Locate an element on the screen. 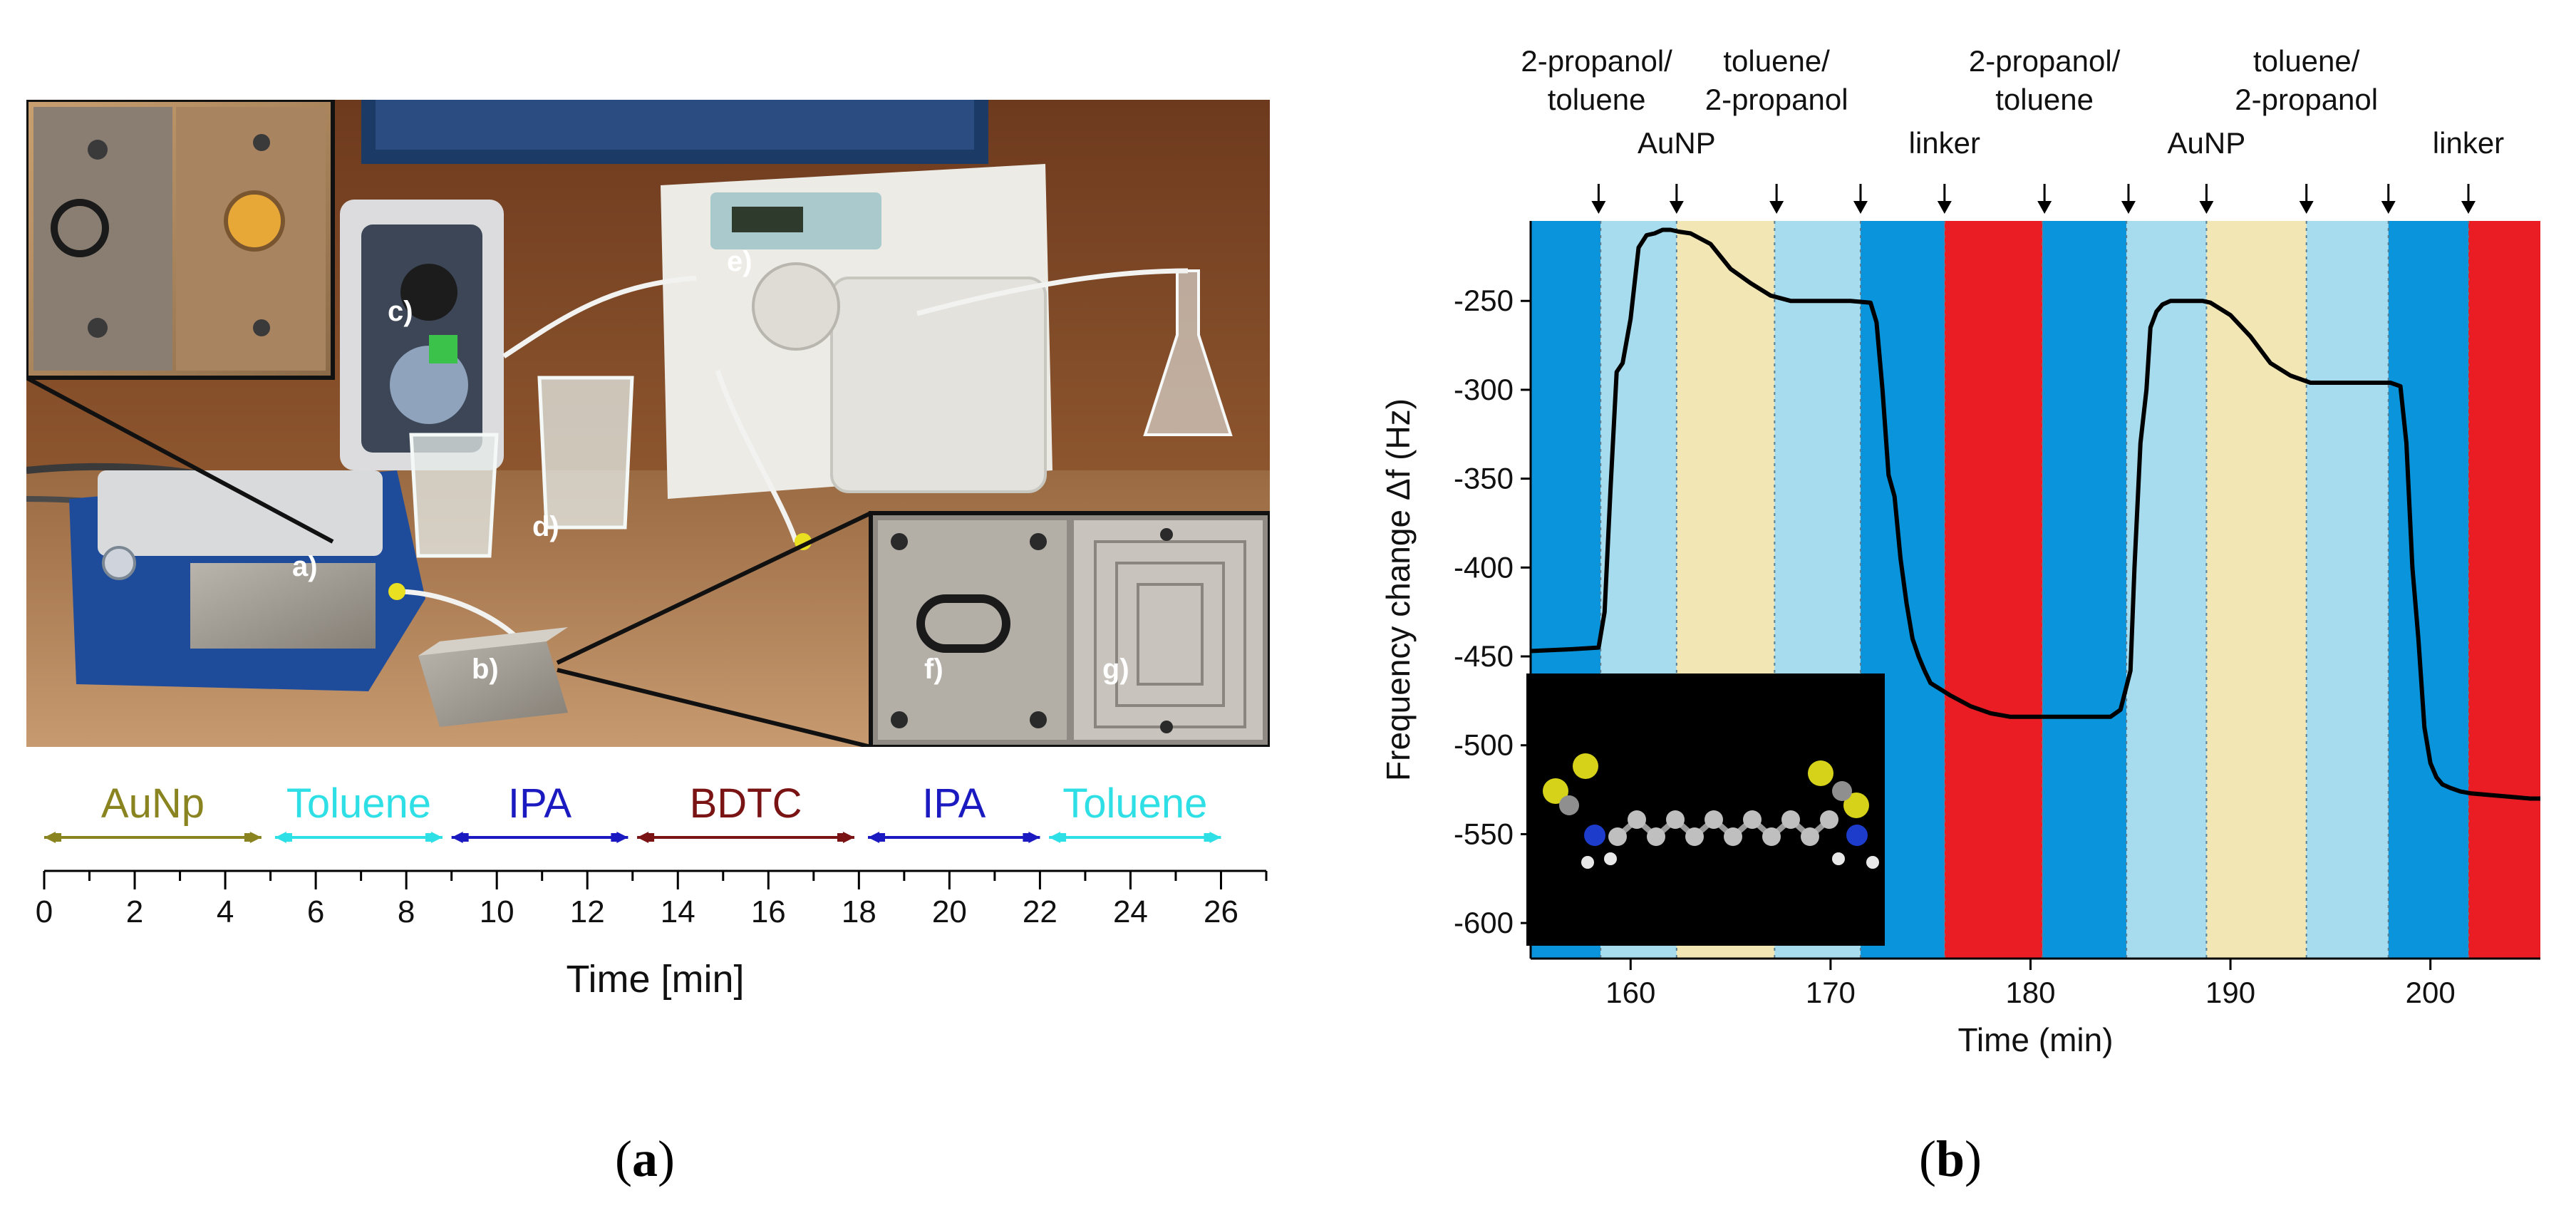 This screenshot has width=2576, height=1213. molecule-inset-background is located at coordinates (1705, 810).